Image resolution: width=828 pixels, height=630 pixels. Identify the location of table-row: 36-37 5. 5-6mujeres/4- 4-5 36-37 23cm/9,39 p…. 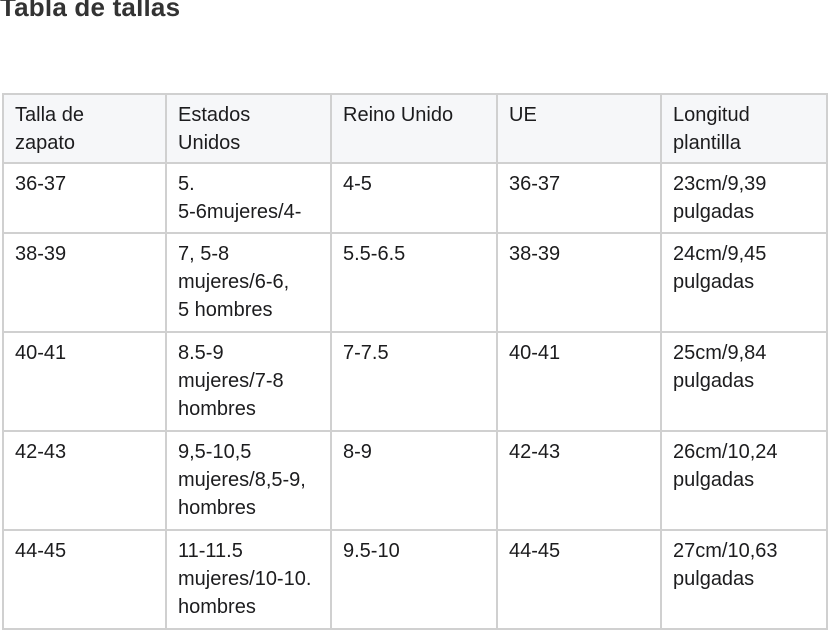
(415, 198).